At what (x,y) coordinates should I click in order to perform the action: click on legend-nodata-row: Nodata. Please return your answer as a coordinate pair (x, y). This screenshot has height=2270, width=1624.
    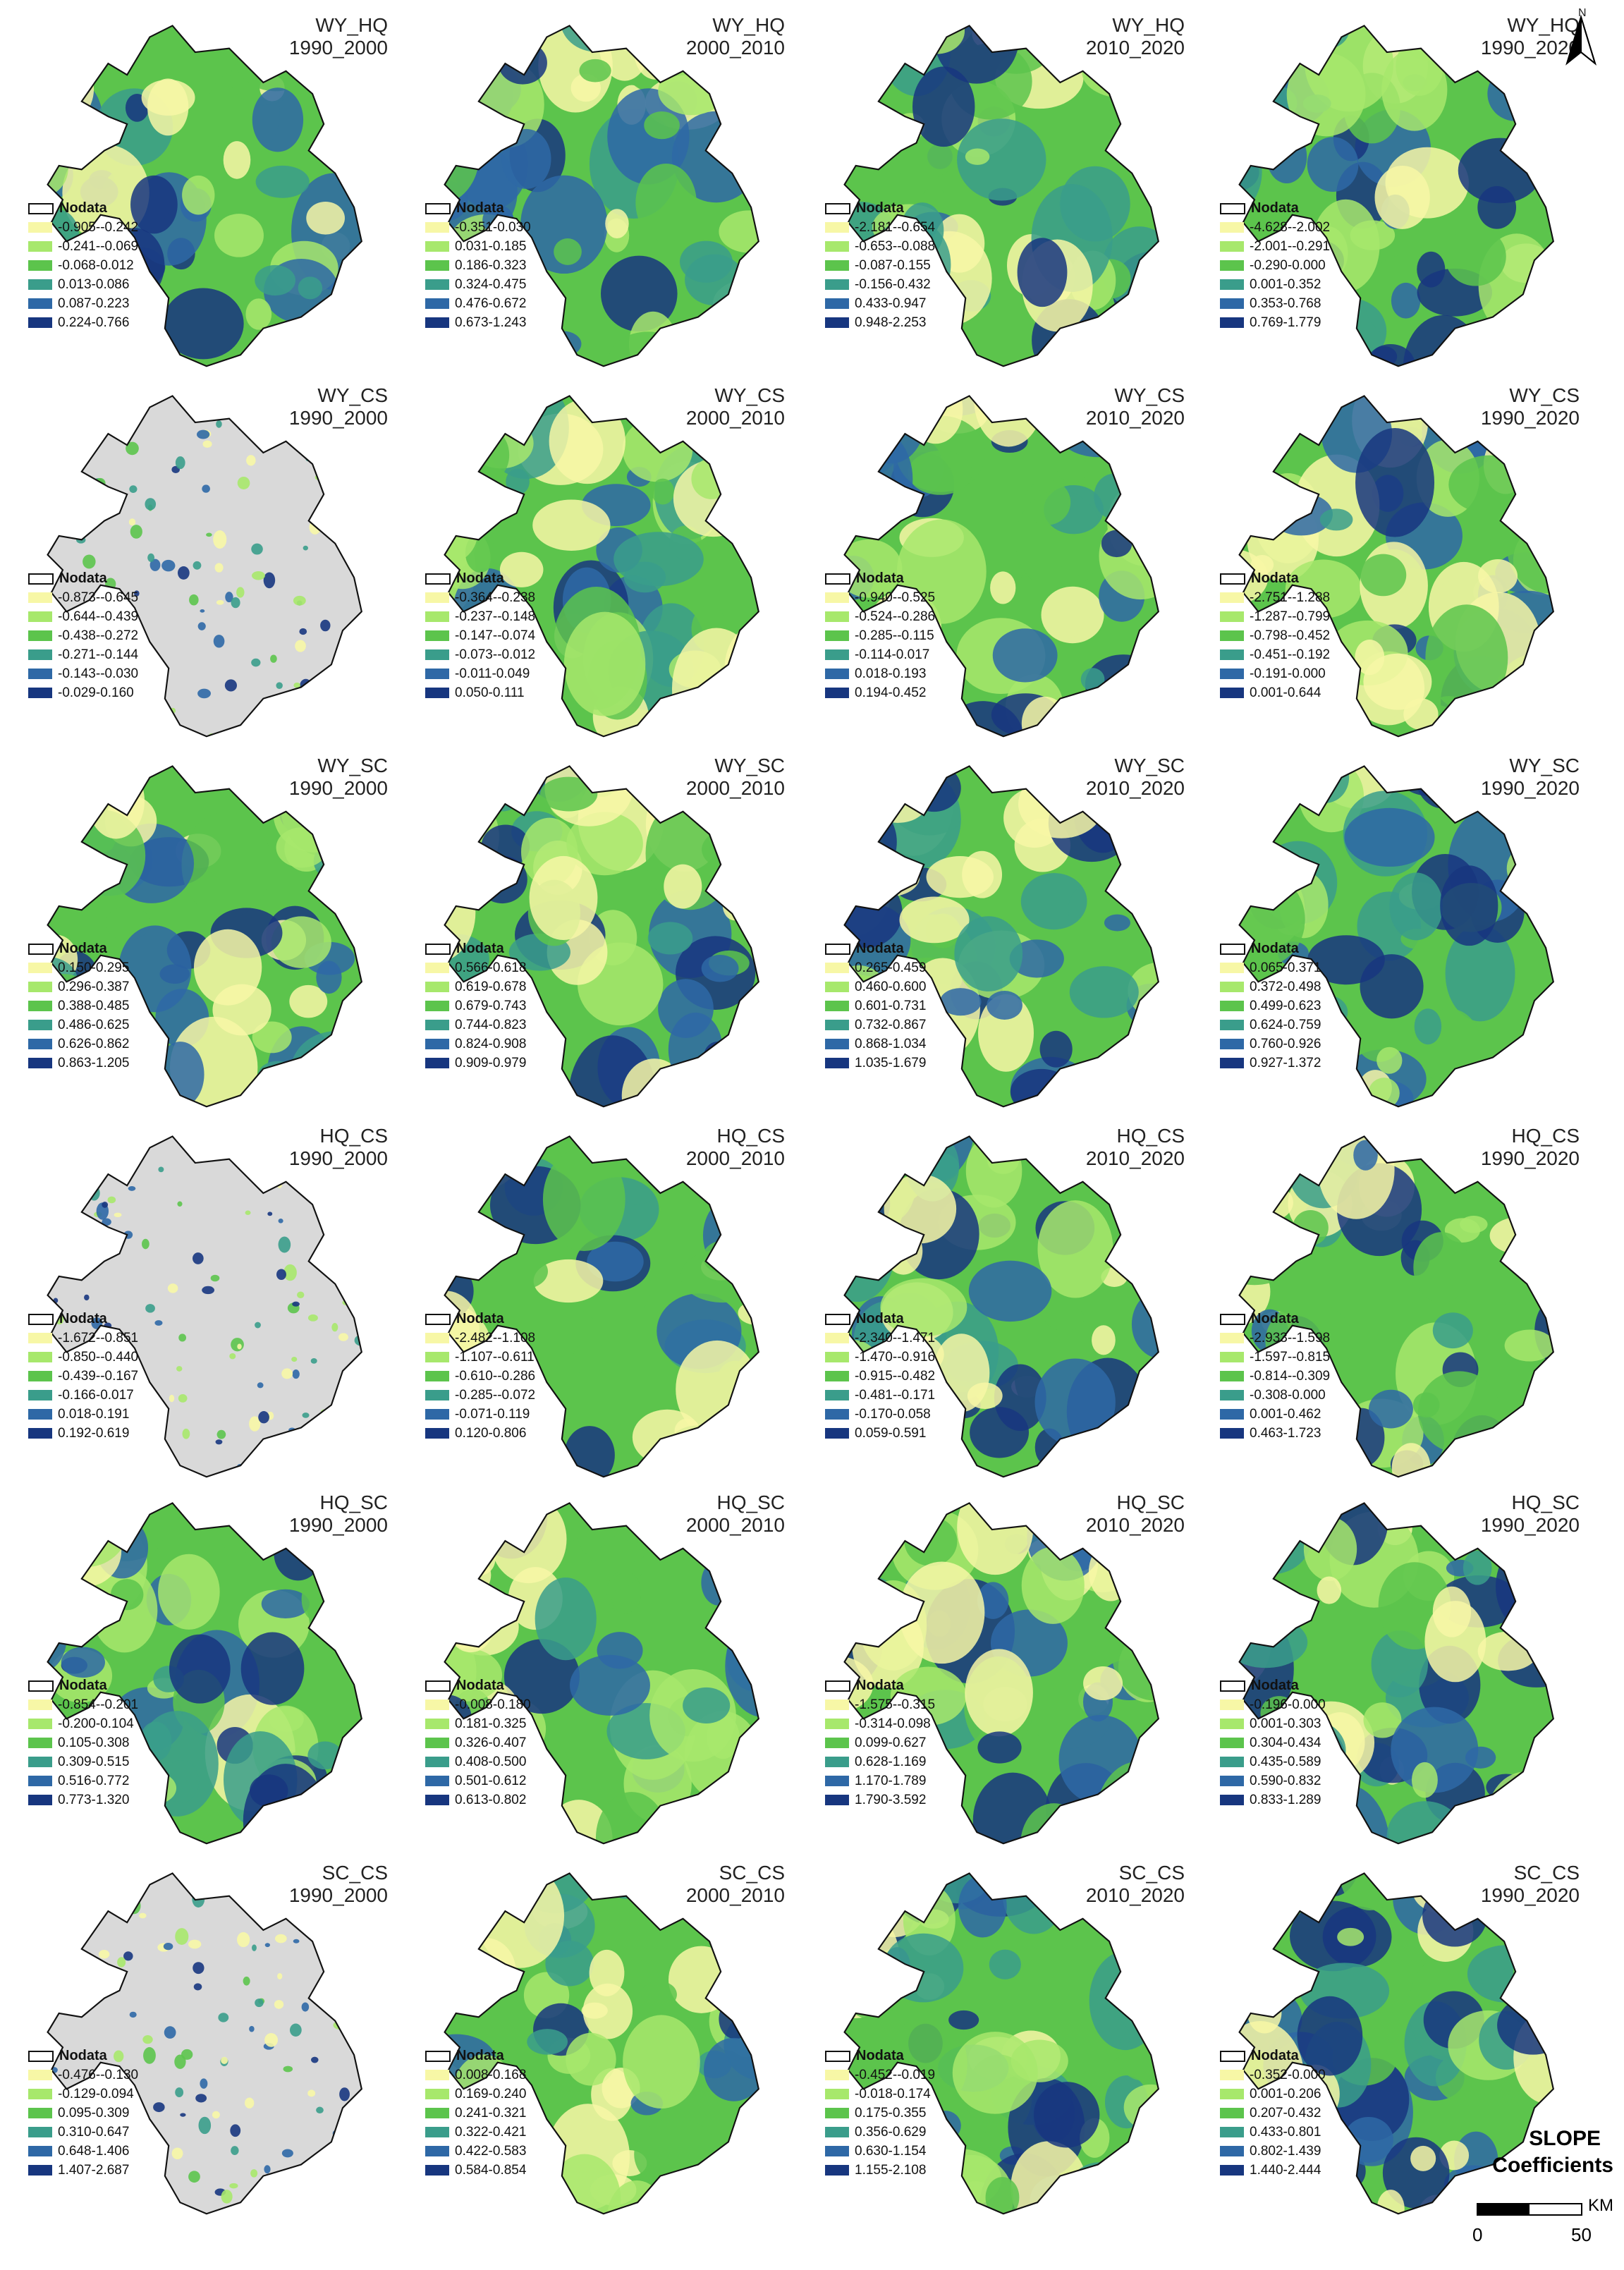
    Looking at the image, I should click on (83, 2055).